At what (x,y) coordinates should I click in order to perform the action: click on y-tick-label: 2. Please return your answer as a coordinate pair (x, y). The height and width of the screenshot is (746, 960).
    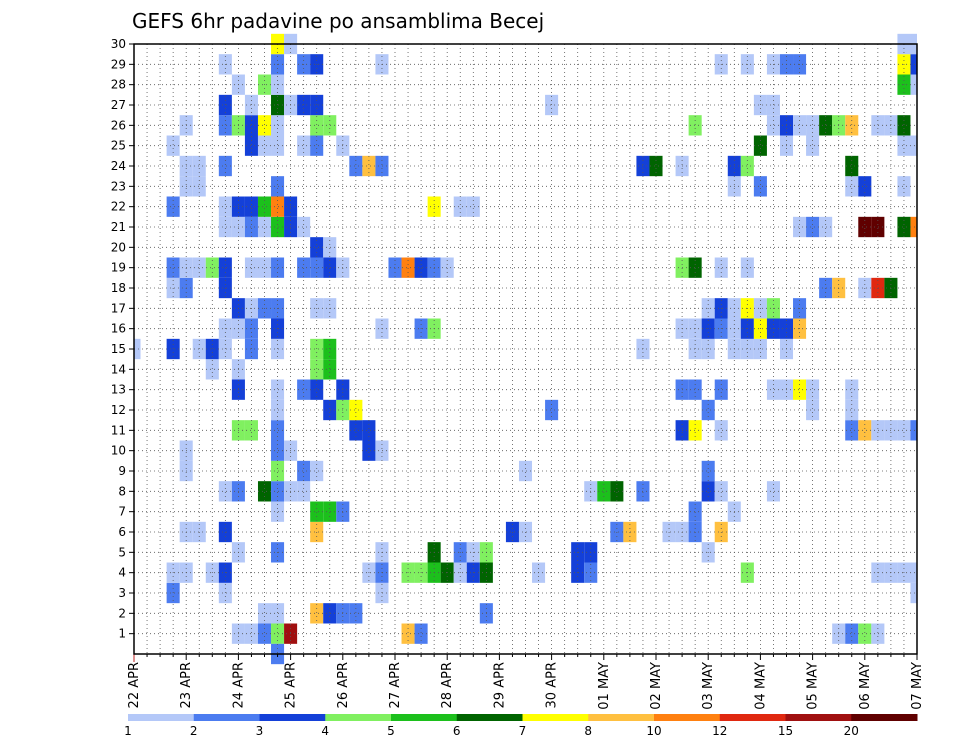
    Looking at the image, I should click on (122, 613).